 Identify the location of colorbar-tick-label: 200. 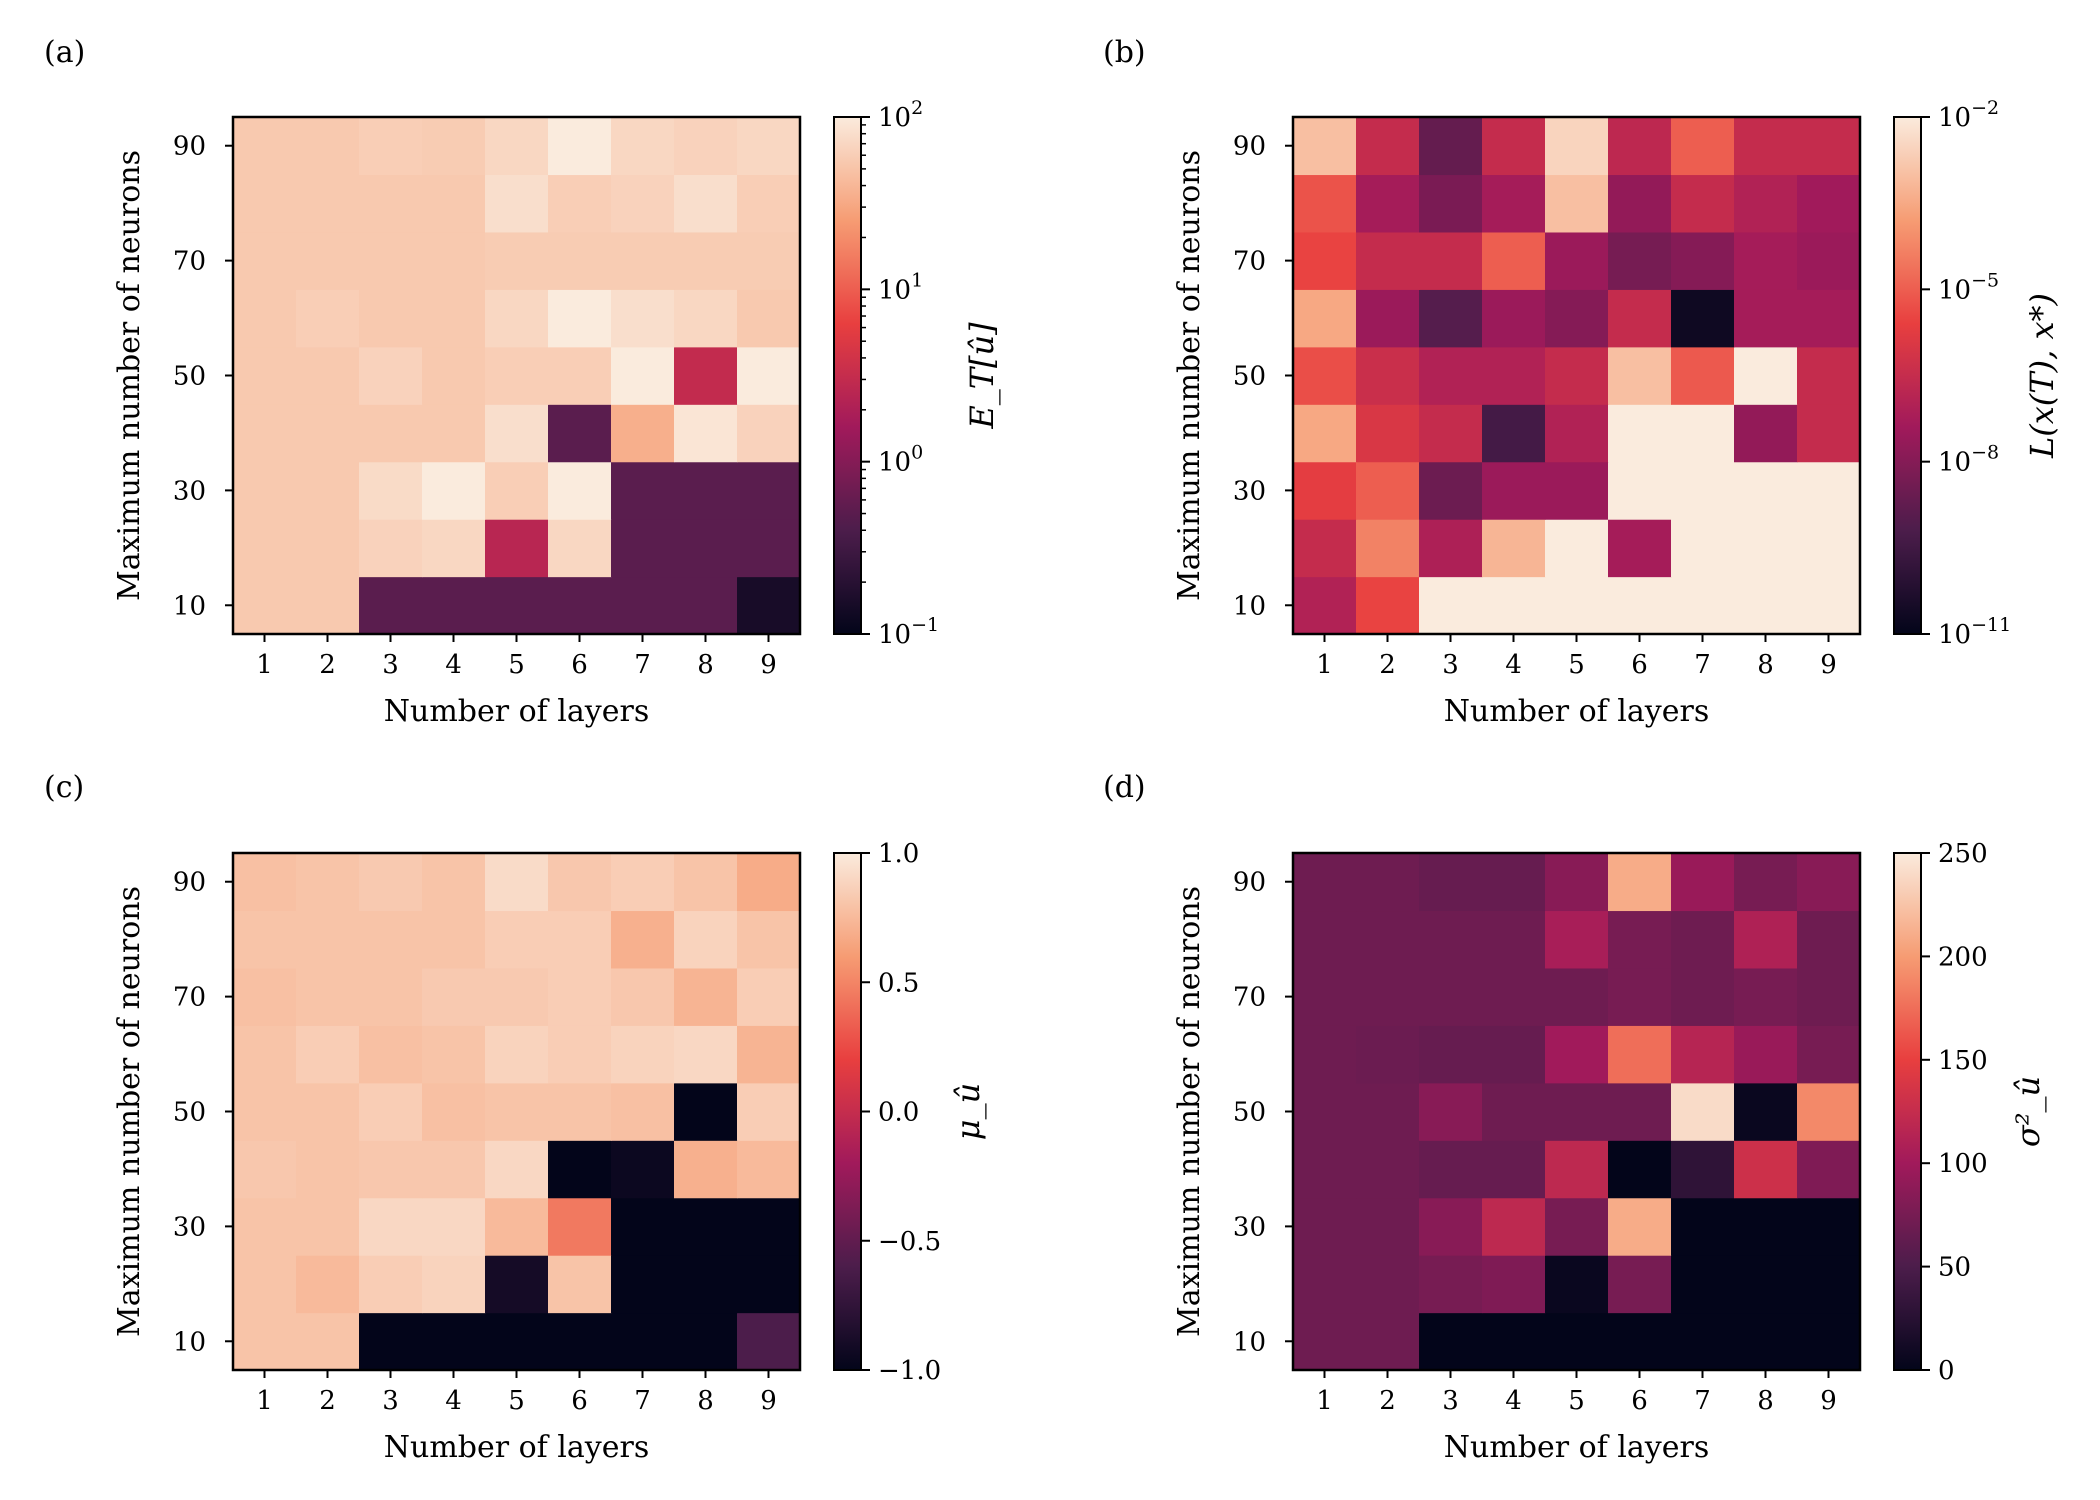
(1963, 957).